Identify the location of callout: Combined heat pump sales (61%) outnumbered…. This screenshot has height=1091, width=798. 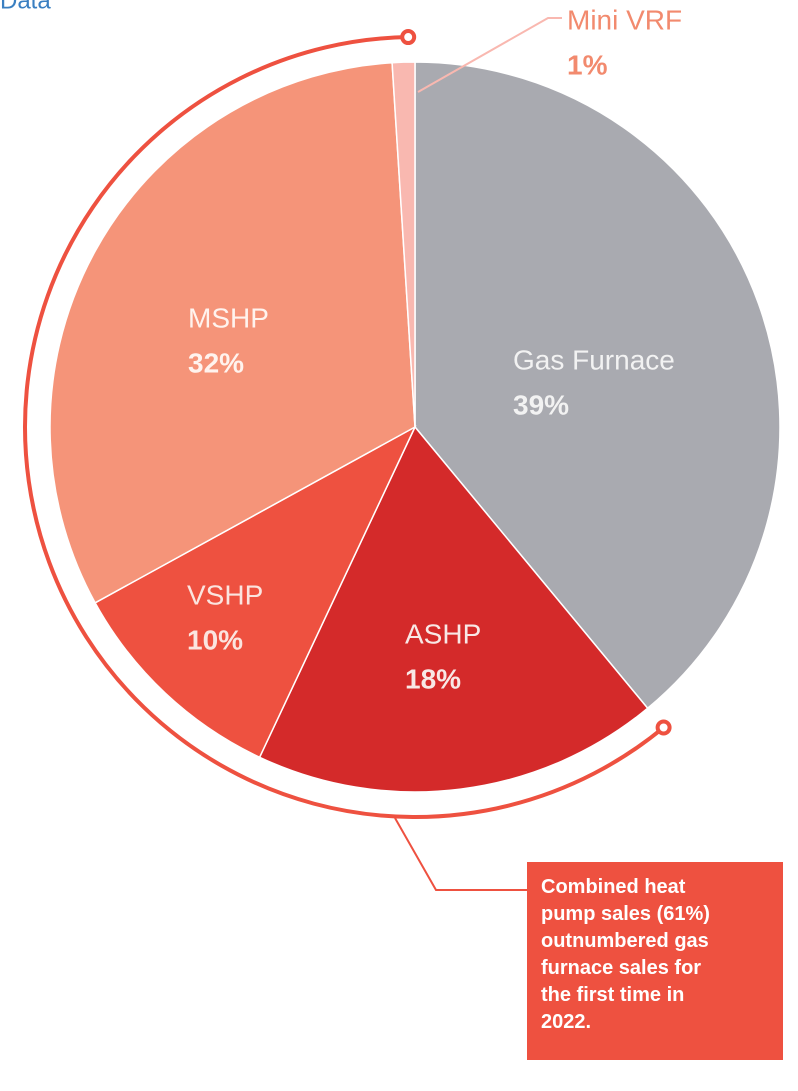
(655, 961).